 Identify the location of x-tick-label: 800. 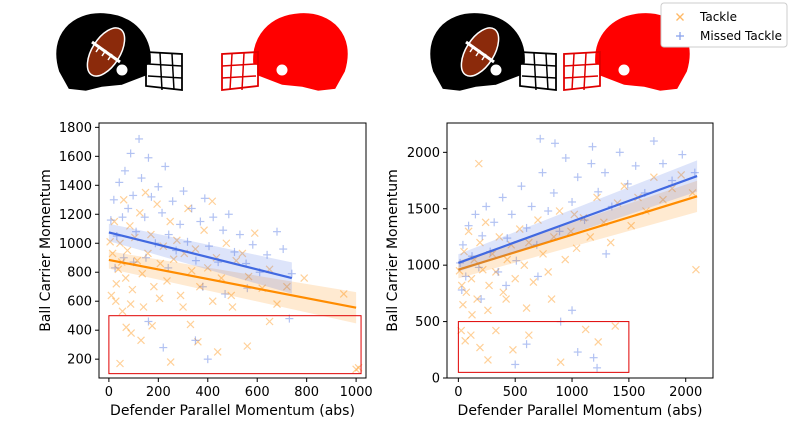
(306, 392).